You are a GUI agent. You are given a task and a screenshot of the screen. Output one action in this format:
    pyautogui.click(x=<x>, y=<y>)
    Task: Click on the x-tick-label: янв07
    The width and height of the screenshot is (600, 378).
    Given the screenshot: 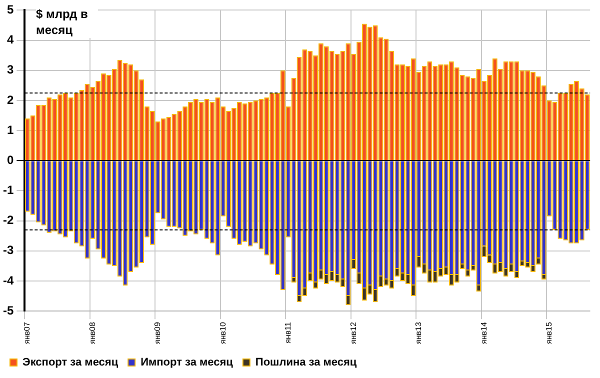 What is the action you would take?
    pyautogui.click(x=27, y=333)
    